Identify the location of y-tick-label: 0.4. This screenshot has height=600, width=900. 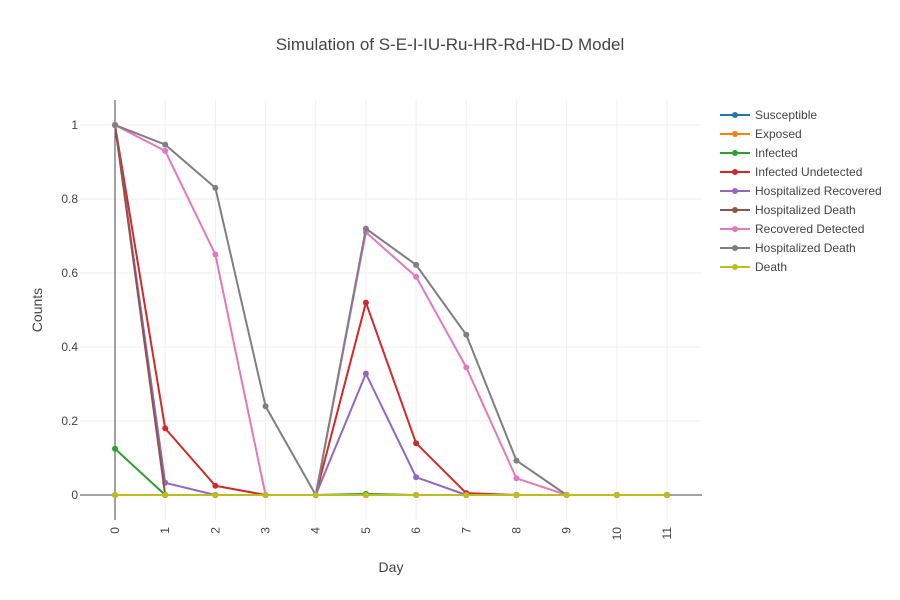
(69, 347).